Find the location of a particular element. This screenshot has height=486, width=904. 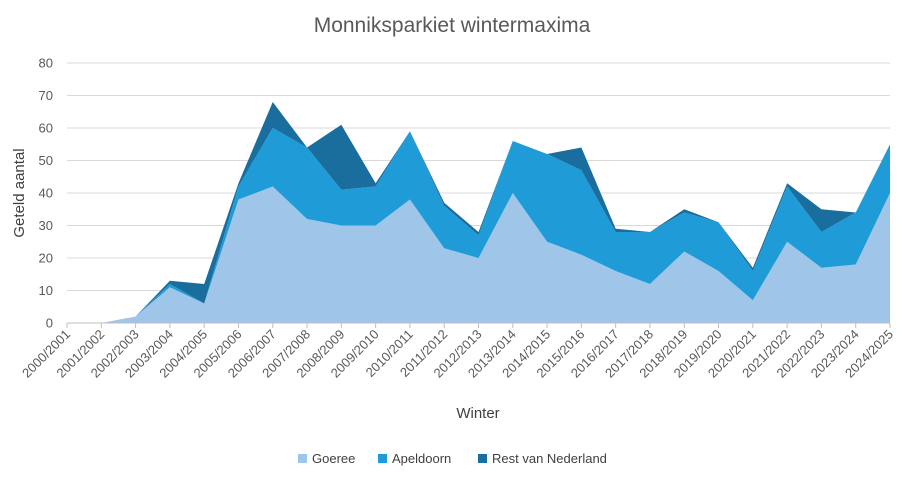

legend-item-goeree: Goeree is located at coordinates (326, 458).